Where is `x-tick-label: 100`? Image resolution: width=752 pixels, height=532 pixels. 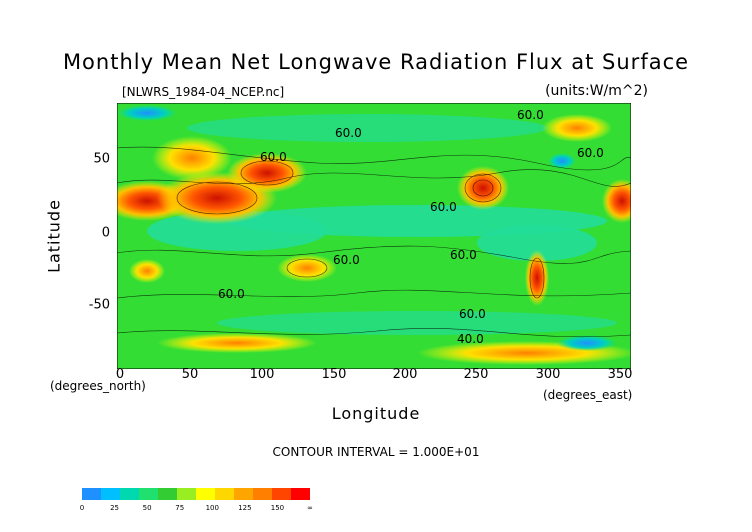 x-tick-label: 100 is located at coordinates (262, 374).